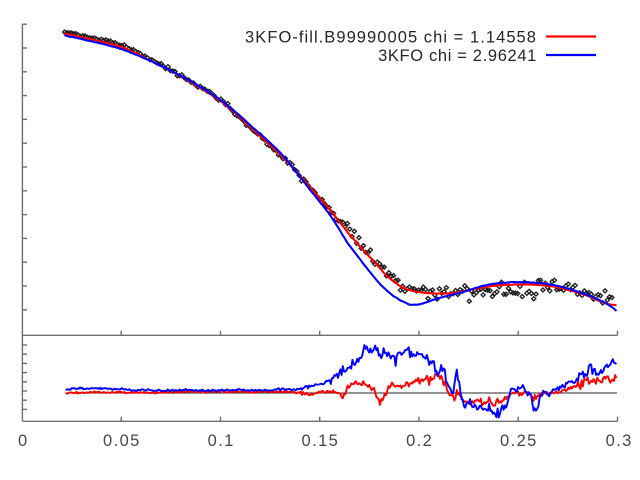 The image size is (640, 480). What do you see at coordinates (321, 441) in the screenshot?
I see `svg-text: 0.15` at bounding box center [321, 441].